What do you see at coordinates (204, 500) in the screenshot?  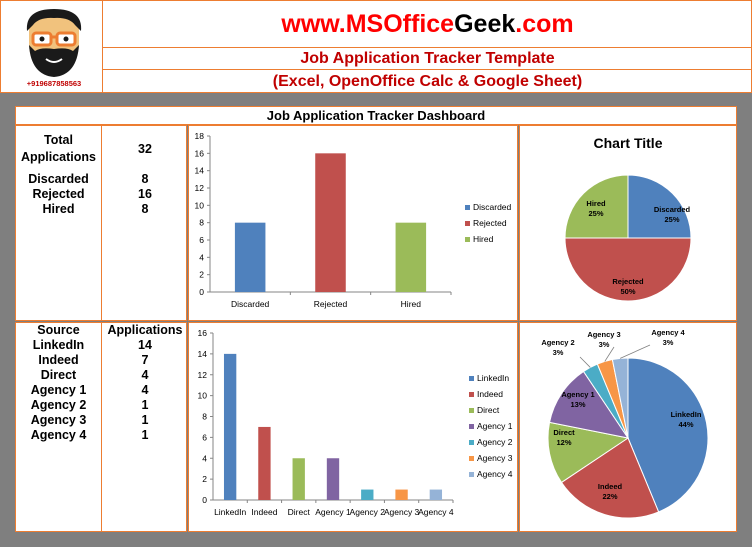 I see `y-tick-label: 0` at bounding box center [204, 500].